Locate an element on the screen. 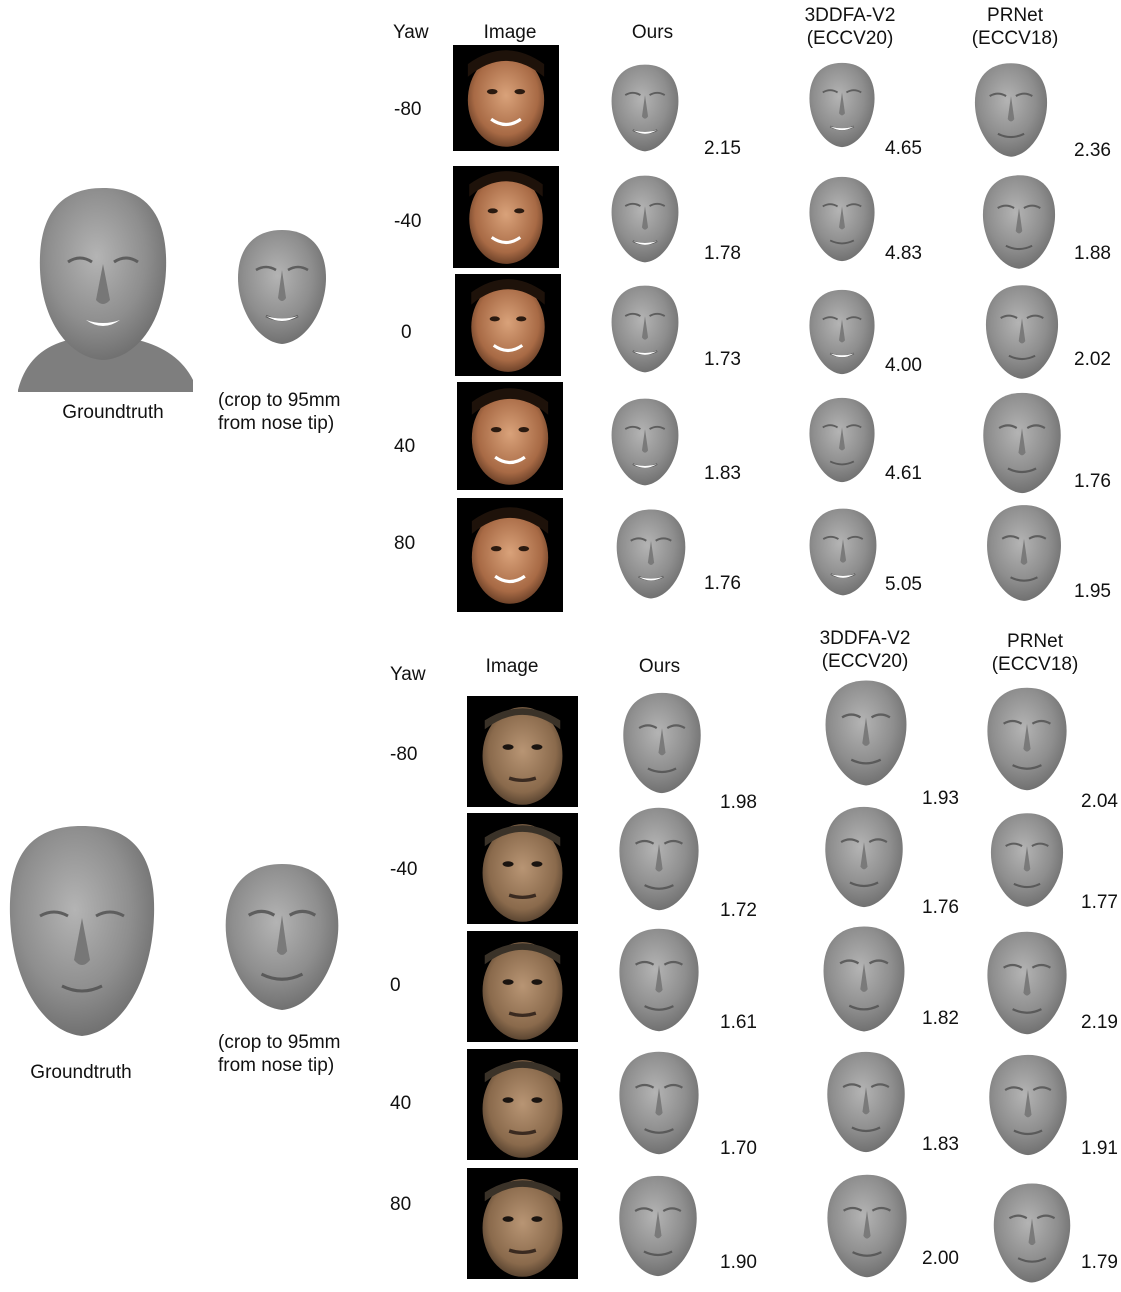 The width and height of the screenshot is (1121, 1292). groundtruth-scan-top is located at coordinates (103, 286).